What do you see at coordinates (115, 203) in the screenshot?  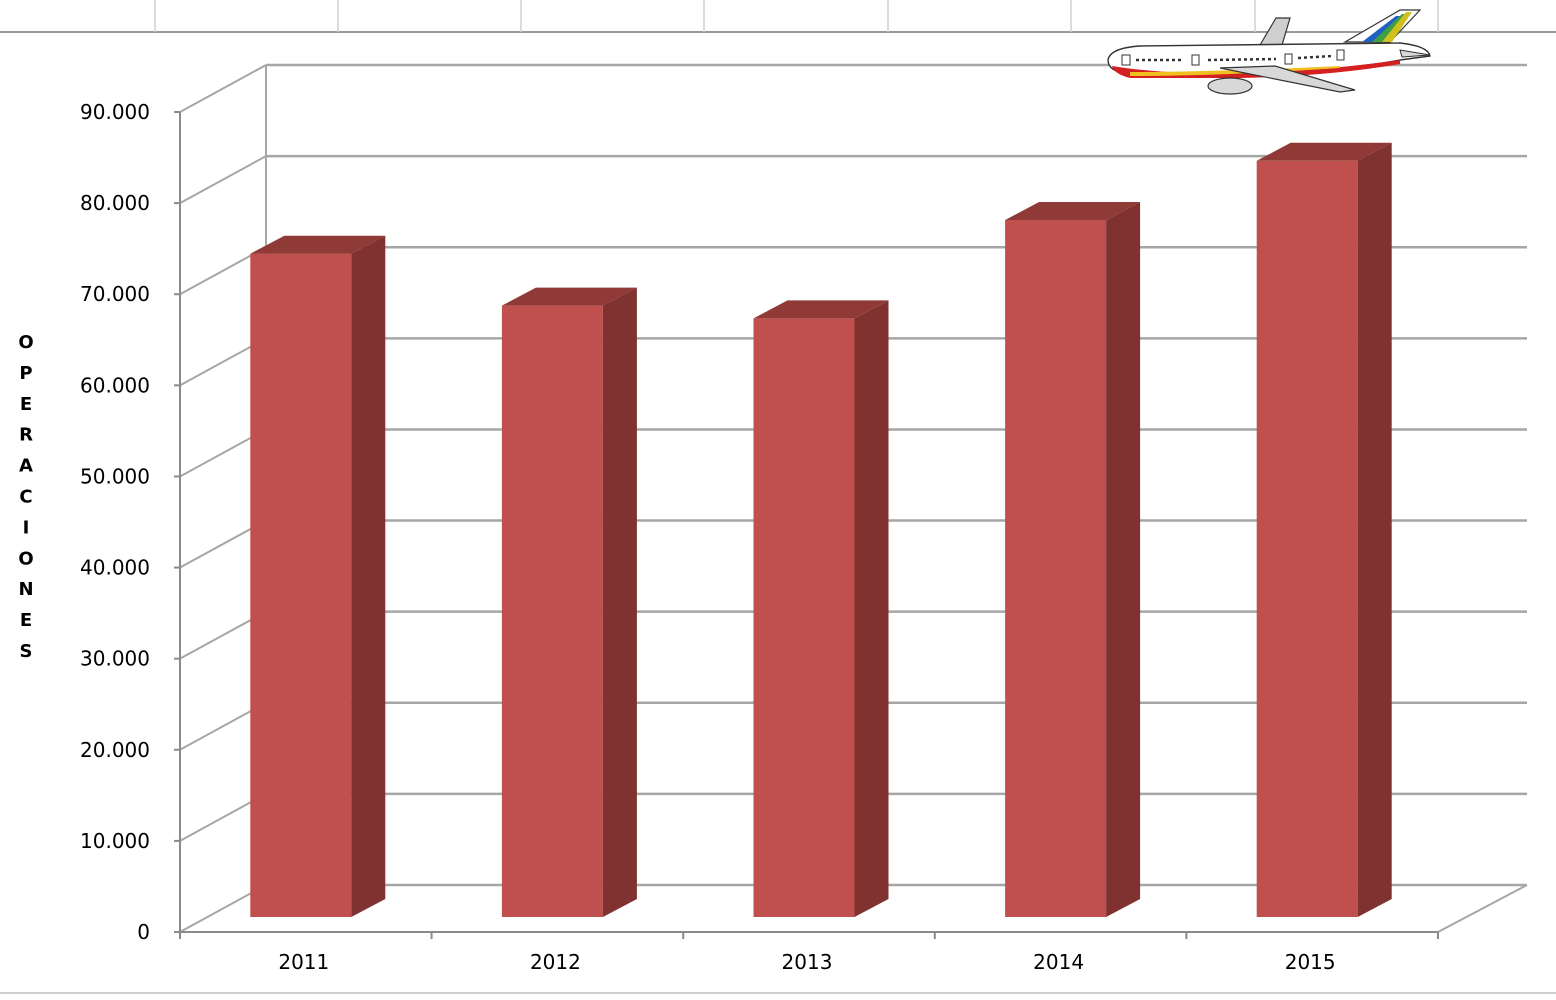 I see `y-tick-label: 80.000` at bounding box center [115, 203].